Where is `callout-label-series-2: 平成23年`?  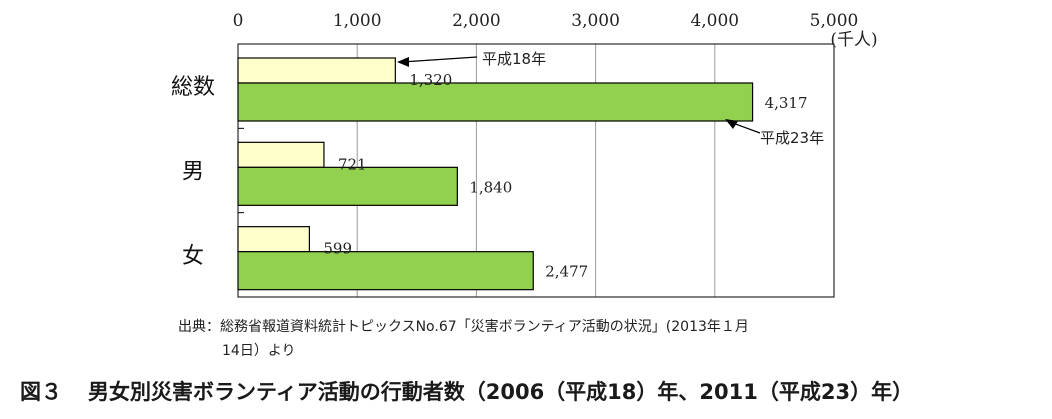 callout-label-series-2: 平成23年 is located at coordinates (792, 138).